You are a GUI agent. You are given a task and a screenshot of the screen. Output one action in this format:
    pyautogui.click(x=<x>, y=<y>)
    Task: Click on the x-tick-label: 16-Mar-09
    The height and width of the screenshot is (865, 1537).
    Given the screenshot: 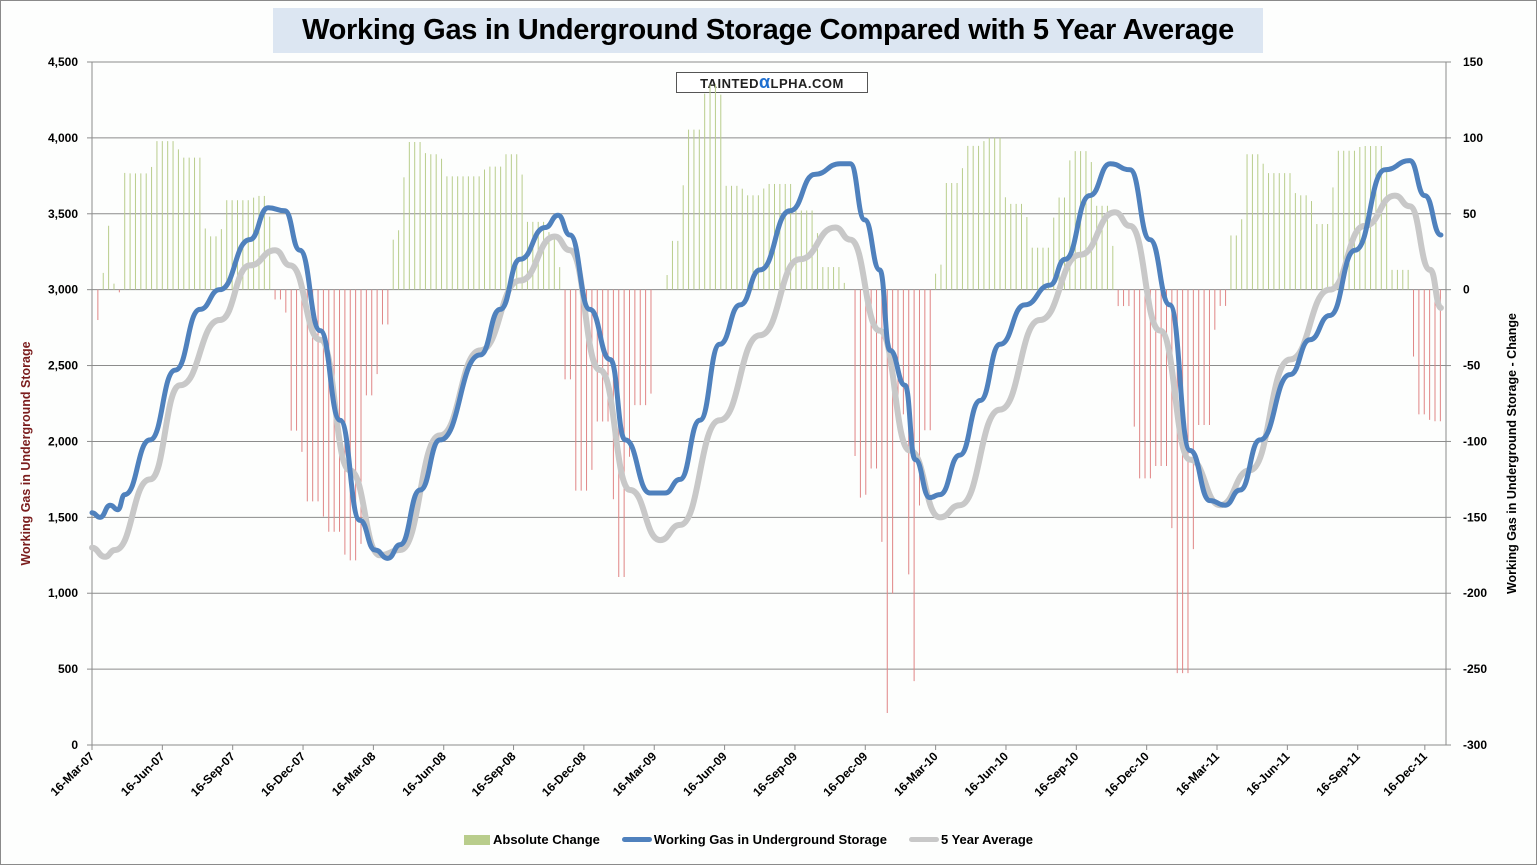 What is the action you would take?
    pyautogui.click(x=635, y=774)
    